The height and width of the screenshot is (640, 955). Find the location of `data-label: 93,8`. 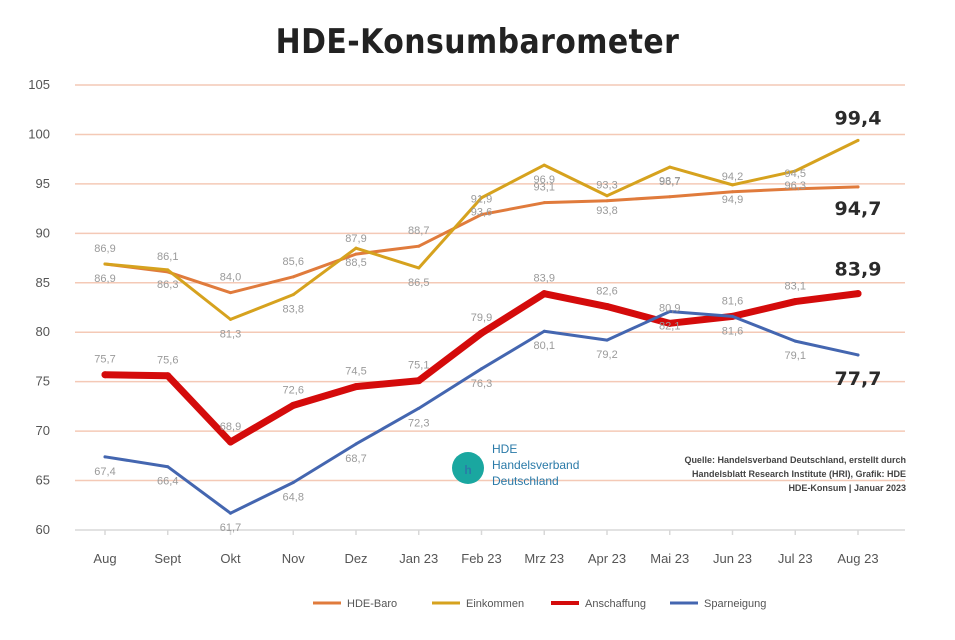

data-label: 93,8 is located at coordinates (606, 211).